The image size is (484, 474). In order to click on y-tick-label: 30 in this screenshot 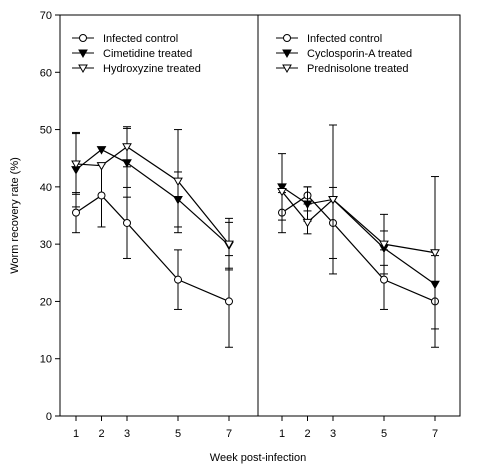, I will do `click(46, 245)`.